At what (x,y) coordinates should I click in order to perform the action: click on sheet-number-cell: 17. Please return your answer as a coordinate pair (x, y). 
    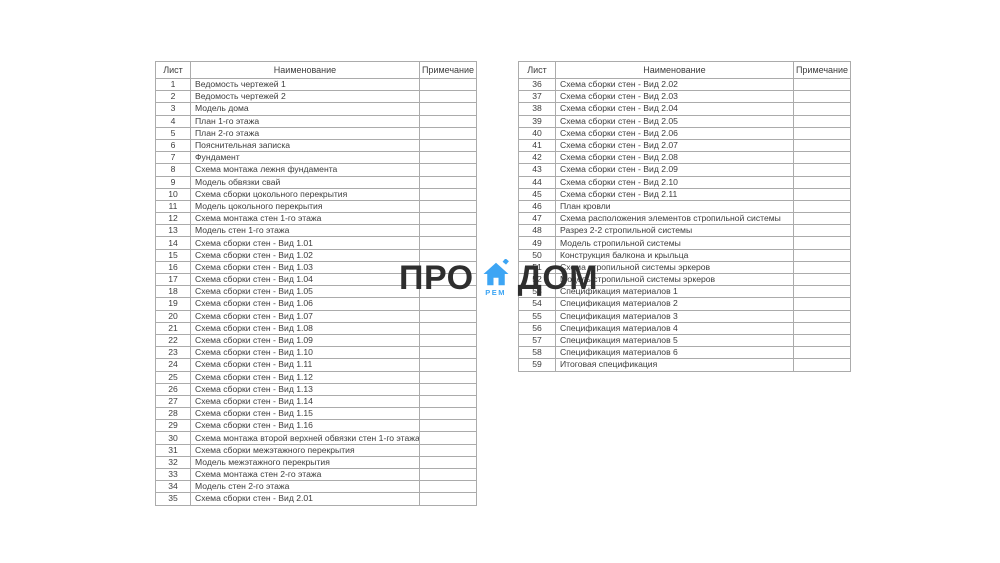
    Looking at the image, I should click on (173, 279).